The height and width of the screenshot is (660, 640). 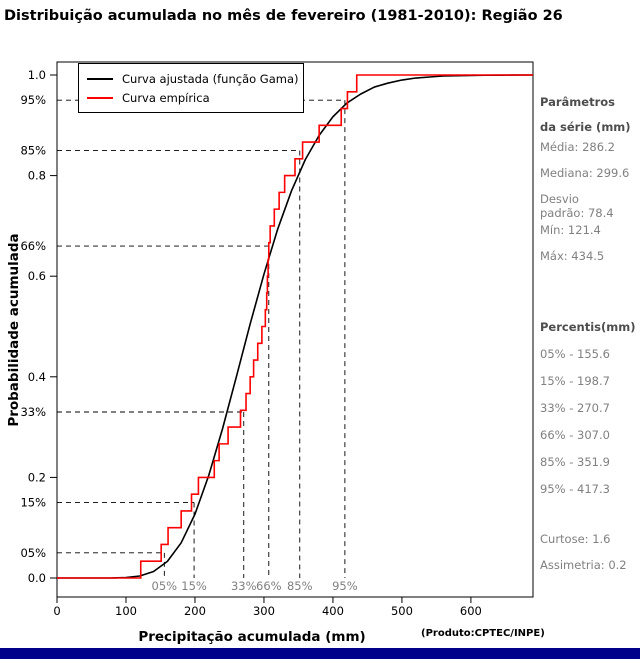 What do you see at coordinates (575, 435) in the screenshot?
I see `stat-line: 66% - 307.0` at bounding box center [575, 435].